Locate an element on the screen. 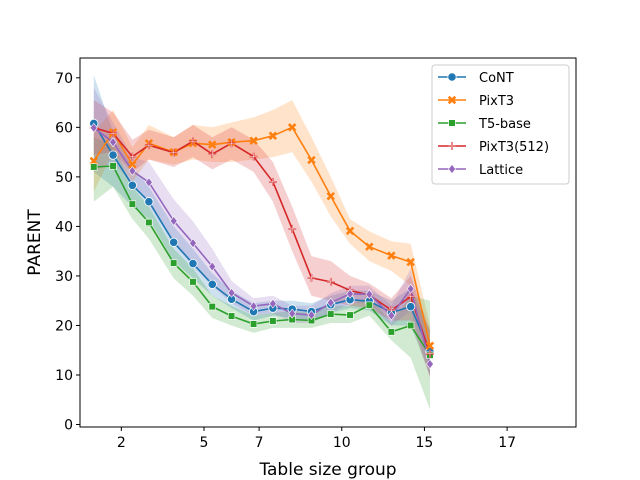  point-pixt3-512-3-highlight is located at coordinates (148, 145).